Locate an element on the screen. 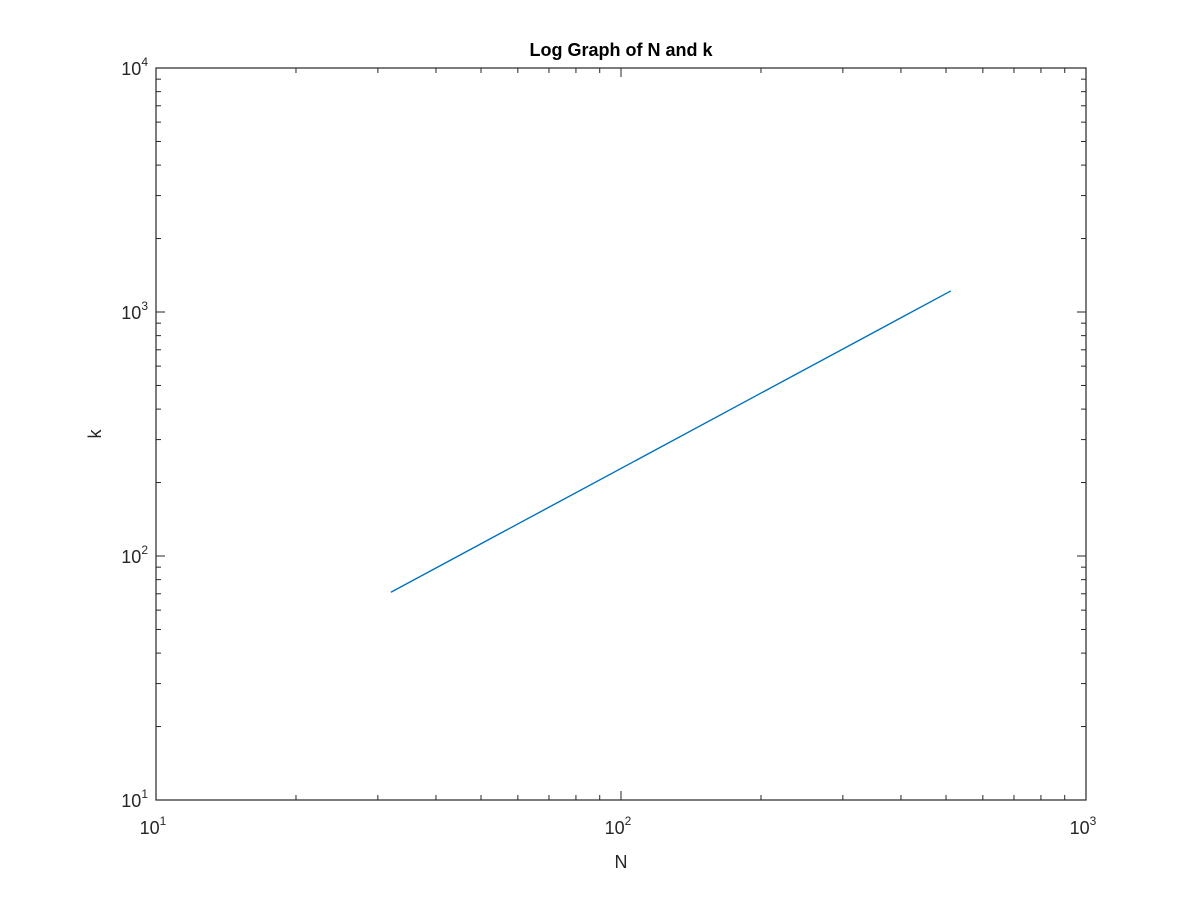  y-tick-label: 10⁴ is located at coordinates (134, 67).